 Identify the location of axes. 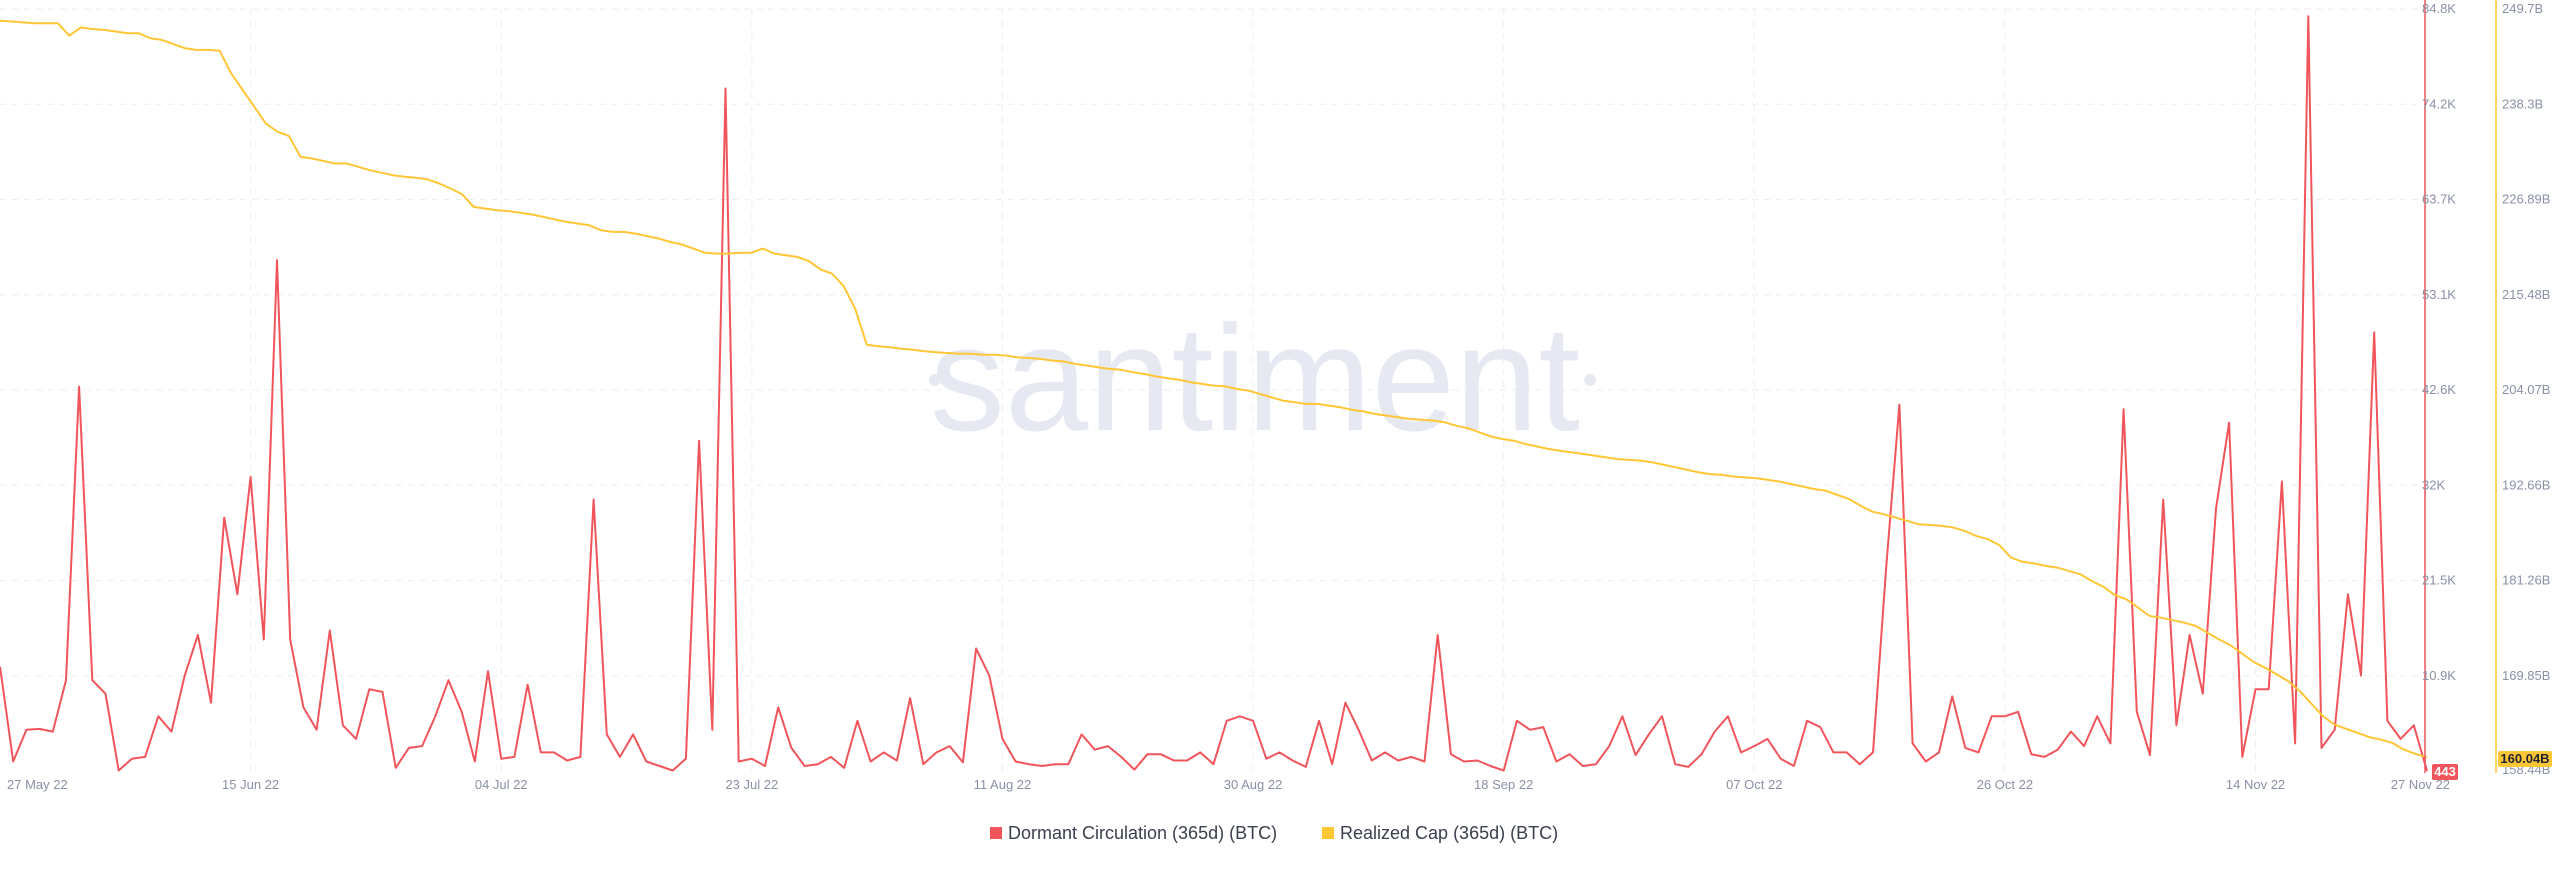
(2460, 386).